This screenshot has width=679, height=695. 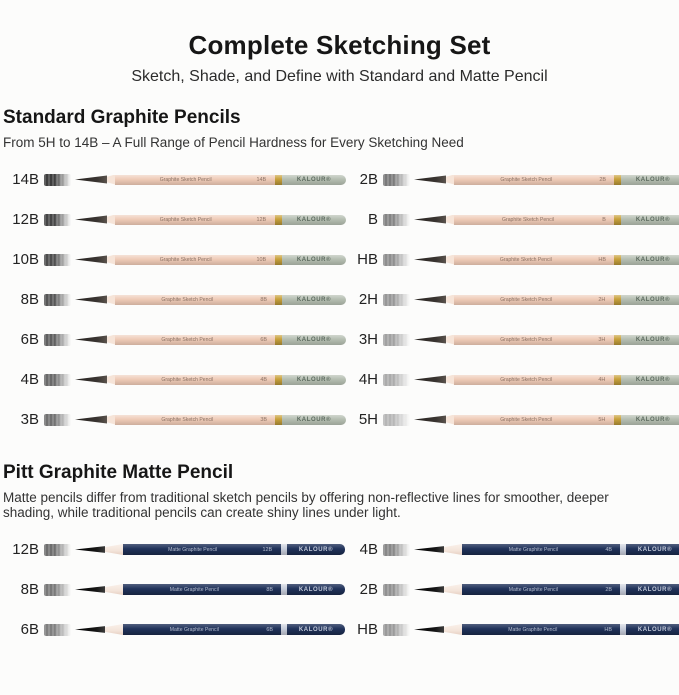 I want to click on pencil-row: 2H Graphite Sketch Pencil 2H KALOUR®, so click(x=510, y=300).